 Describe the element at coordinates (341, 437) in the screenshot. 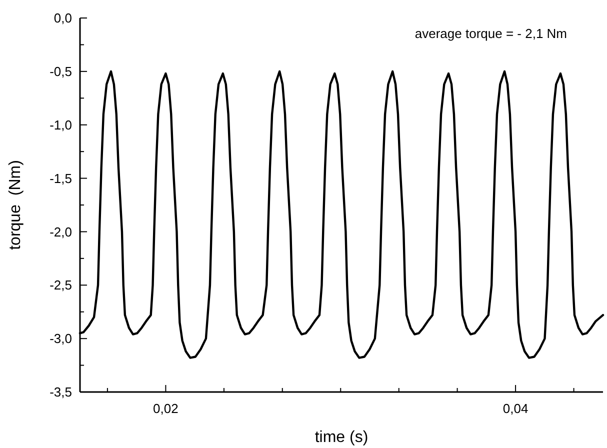

I see `x-axis-title: time (s)` at that location.